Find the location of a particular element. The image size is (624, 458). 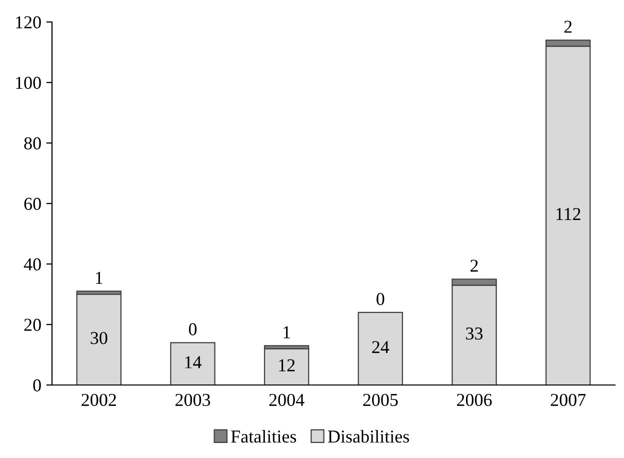

y-tick-label: 80 is located at coordinates (32, 143).